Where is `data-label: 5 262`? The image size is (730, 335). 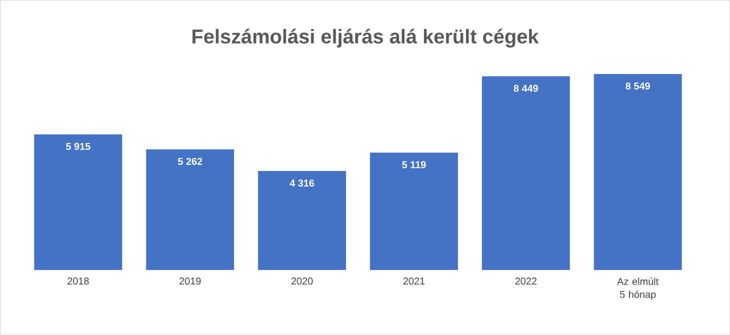 data-label: 5 262 is located at coordinates (190, 161).